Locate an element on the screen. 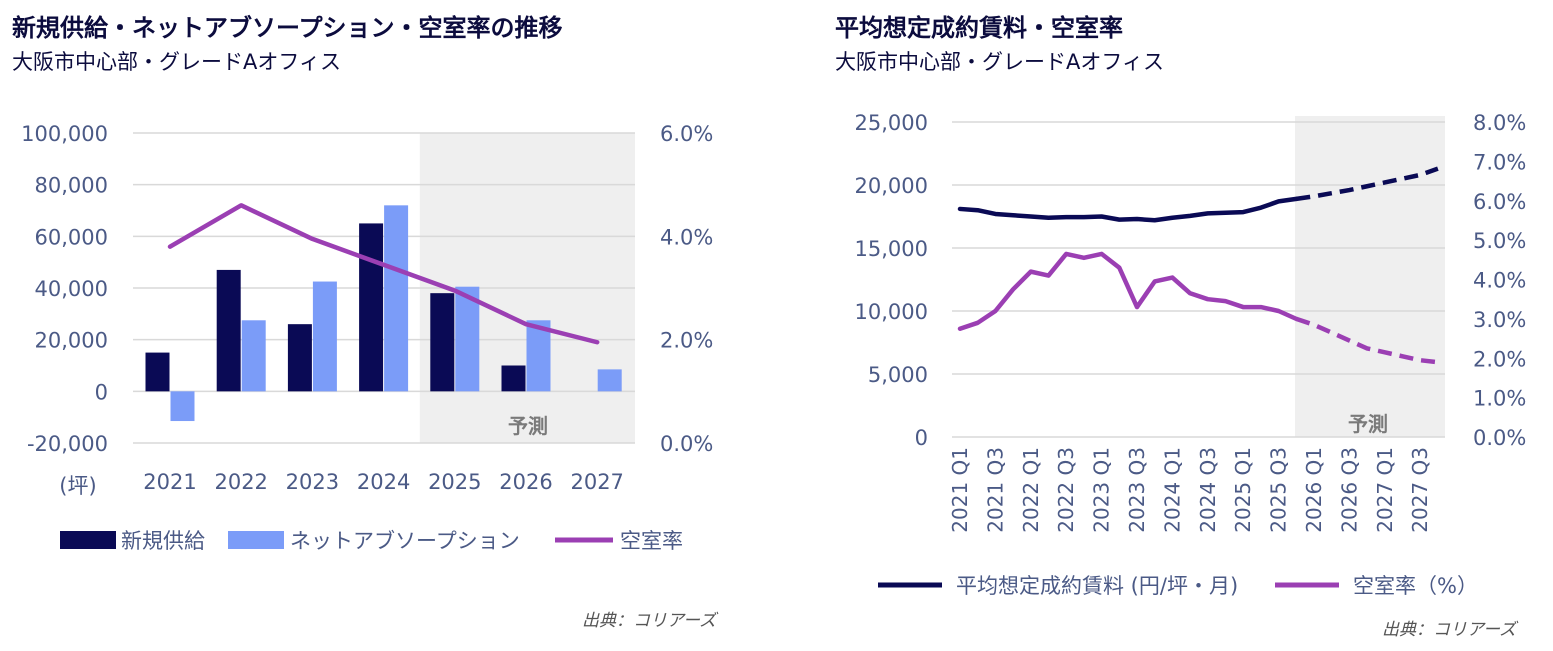 The height and width of the screenshot is (651, 1553). vacancy-line-actual is located at coordinates (1128, 291).